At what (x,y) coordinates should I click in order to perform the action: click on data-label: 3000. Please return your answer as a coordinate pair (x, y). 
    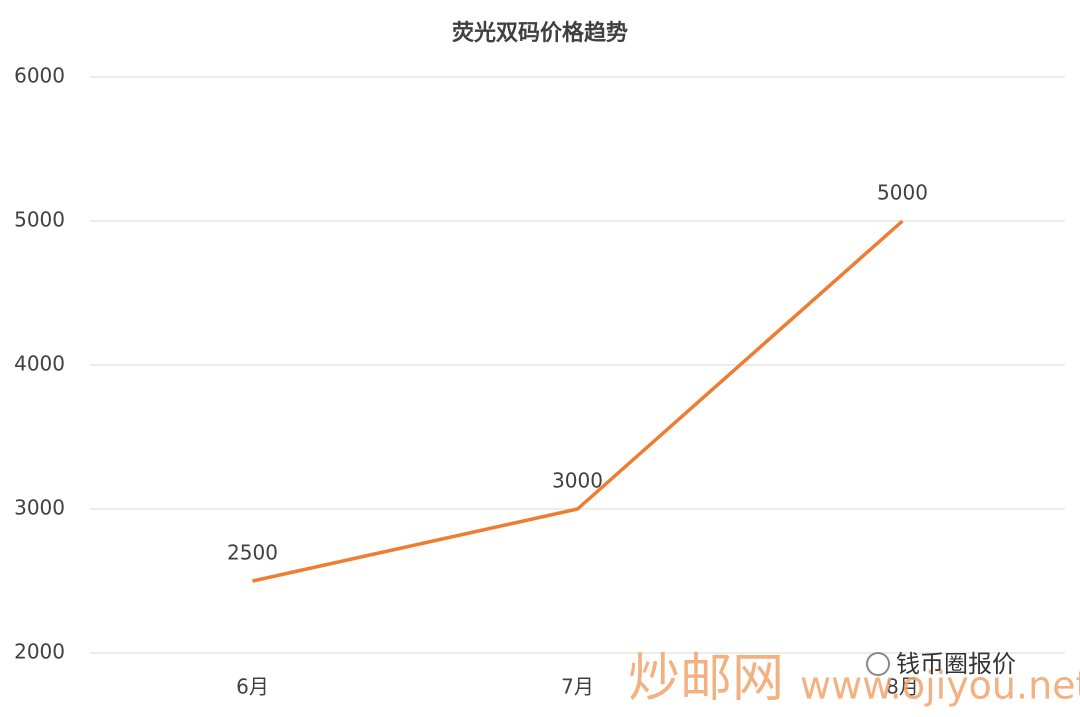
    Looking at the image, I should click on (577, 481).